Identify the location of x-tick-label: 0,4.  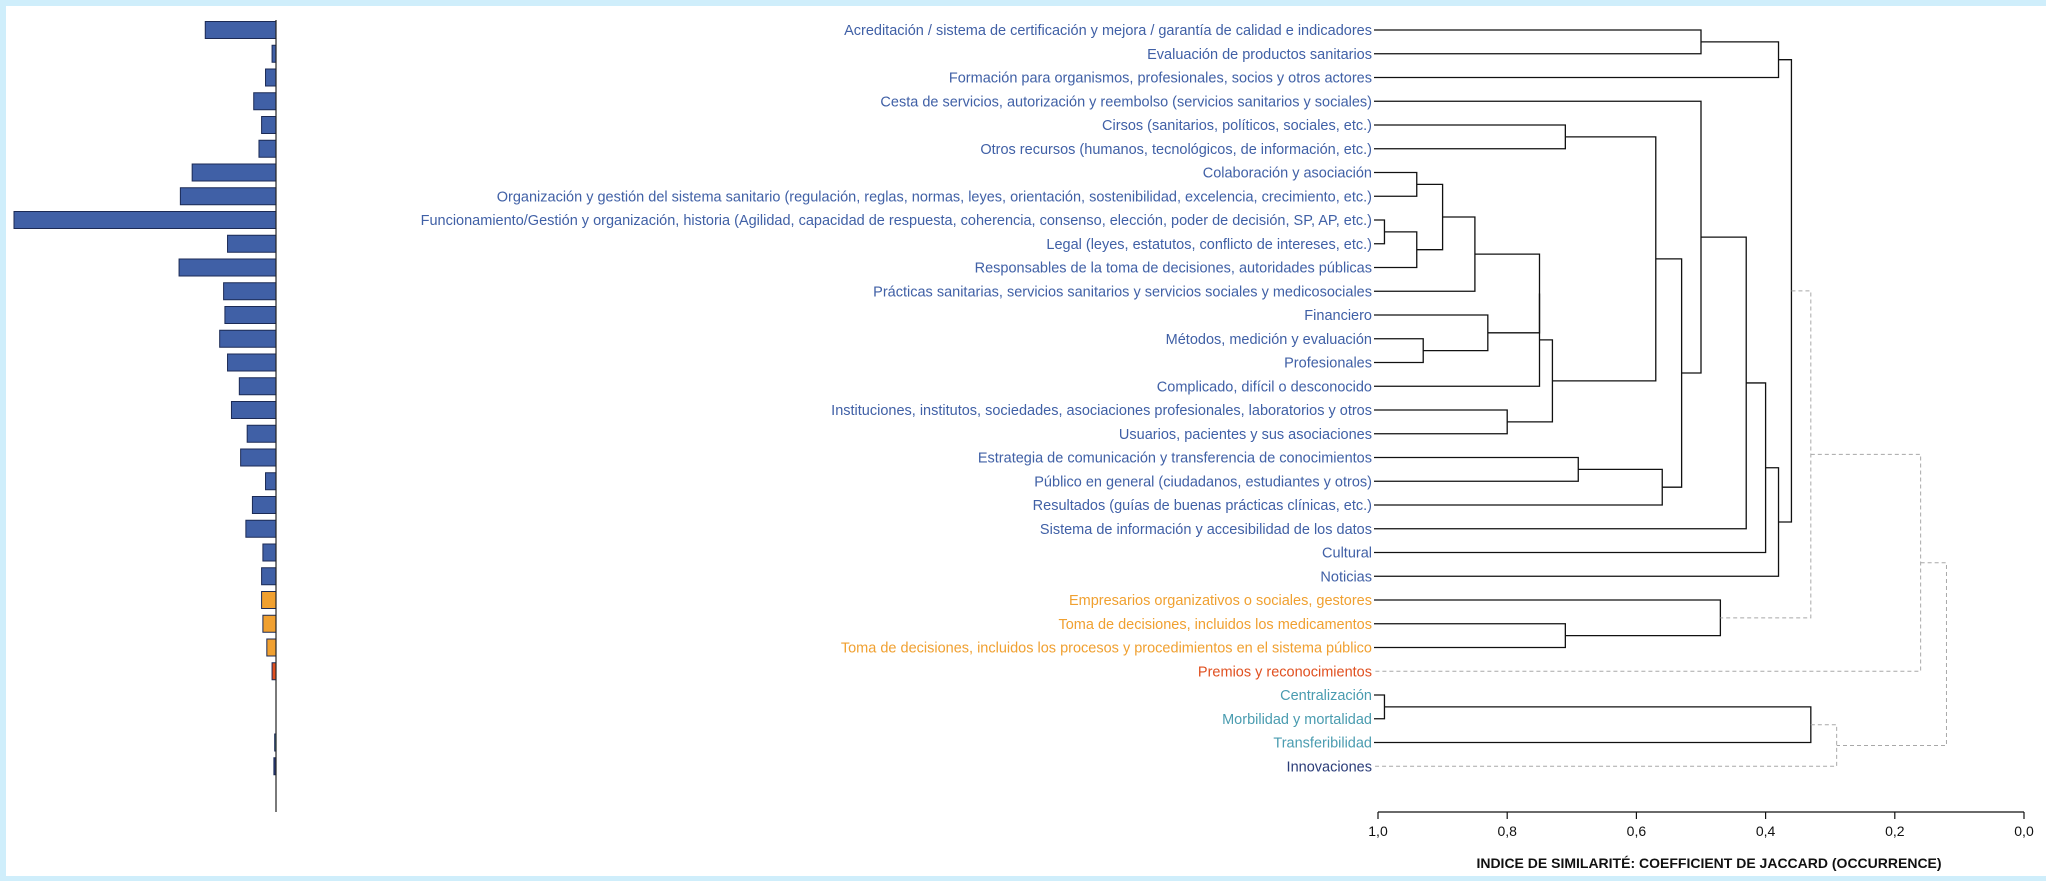
(1766, 831).